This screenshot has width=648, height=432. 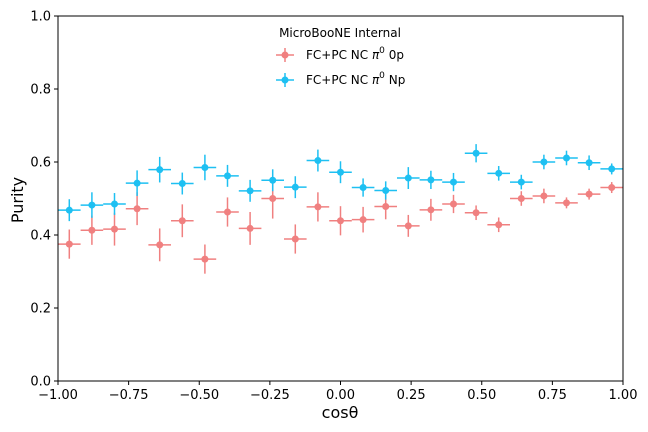 I want to click on x-tick-label: −1.00, so click(x=58, y=395).